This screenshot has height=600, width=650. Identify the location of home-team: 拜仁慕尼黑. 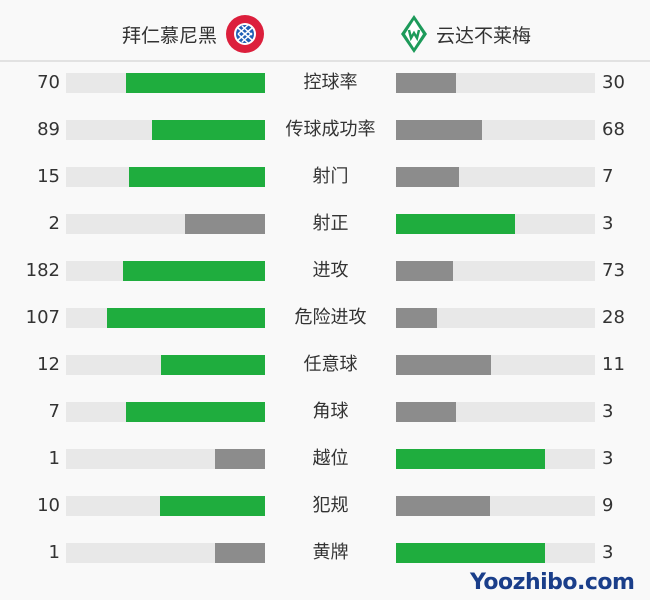
(193, 34).